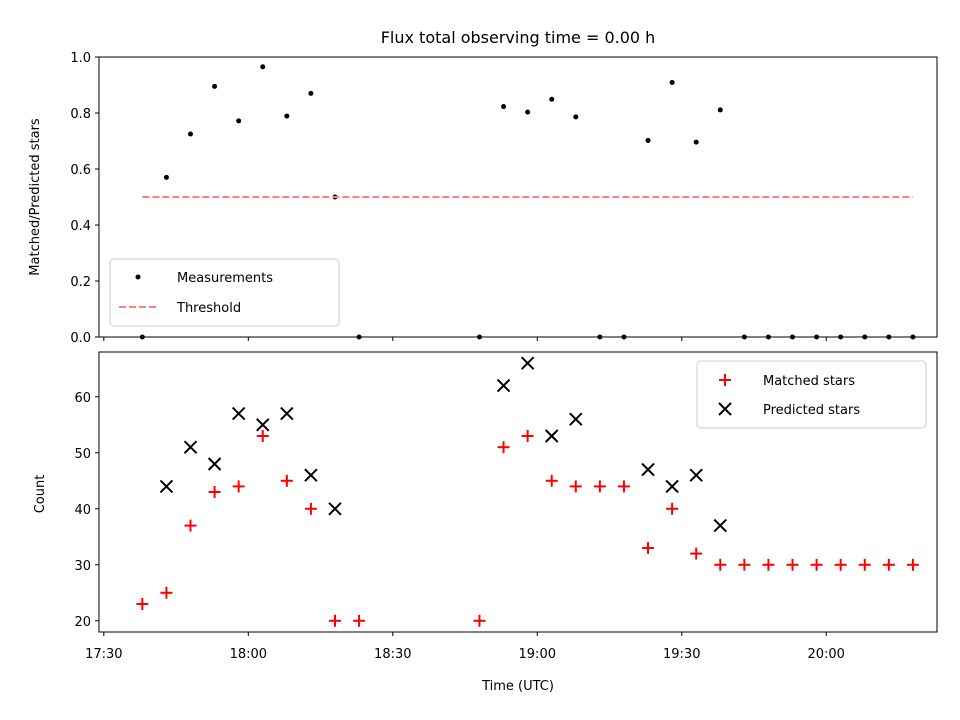  Describe the element at coordinates (681, 654) in the screenshot. I see `bottom-xtick-label: 19:30` at that location.